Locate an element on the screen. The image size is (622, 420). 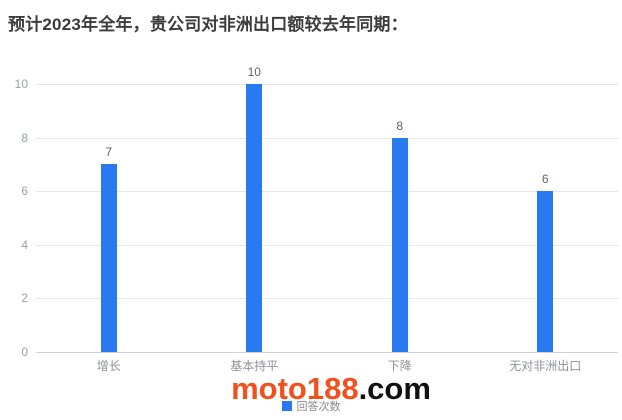
x-tick-label-1: 增长 is located at coordinates (108, 366).